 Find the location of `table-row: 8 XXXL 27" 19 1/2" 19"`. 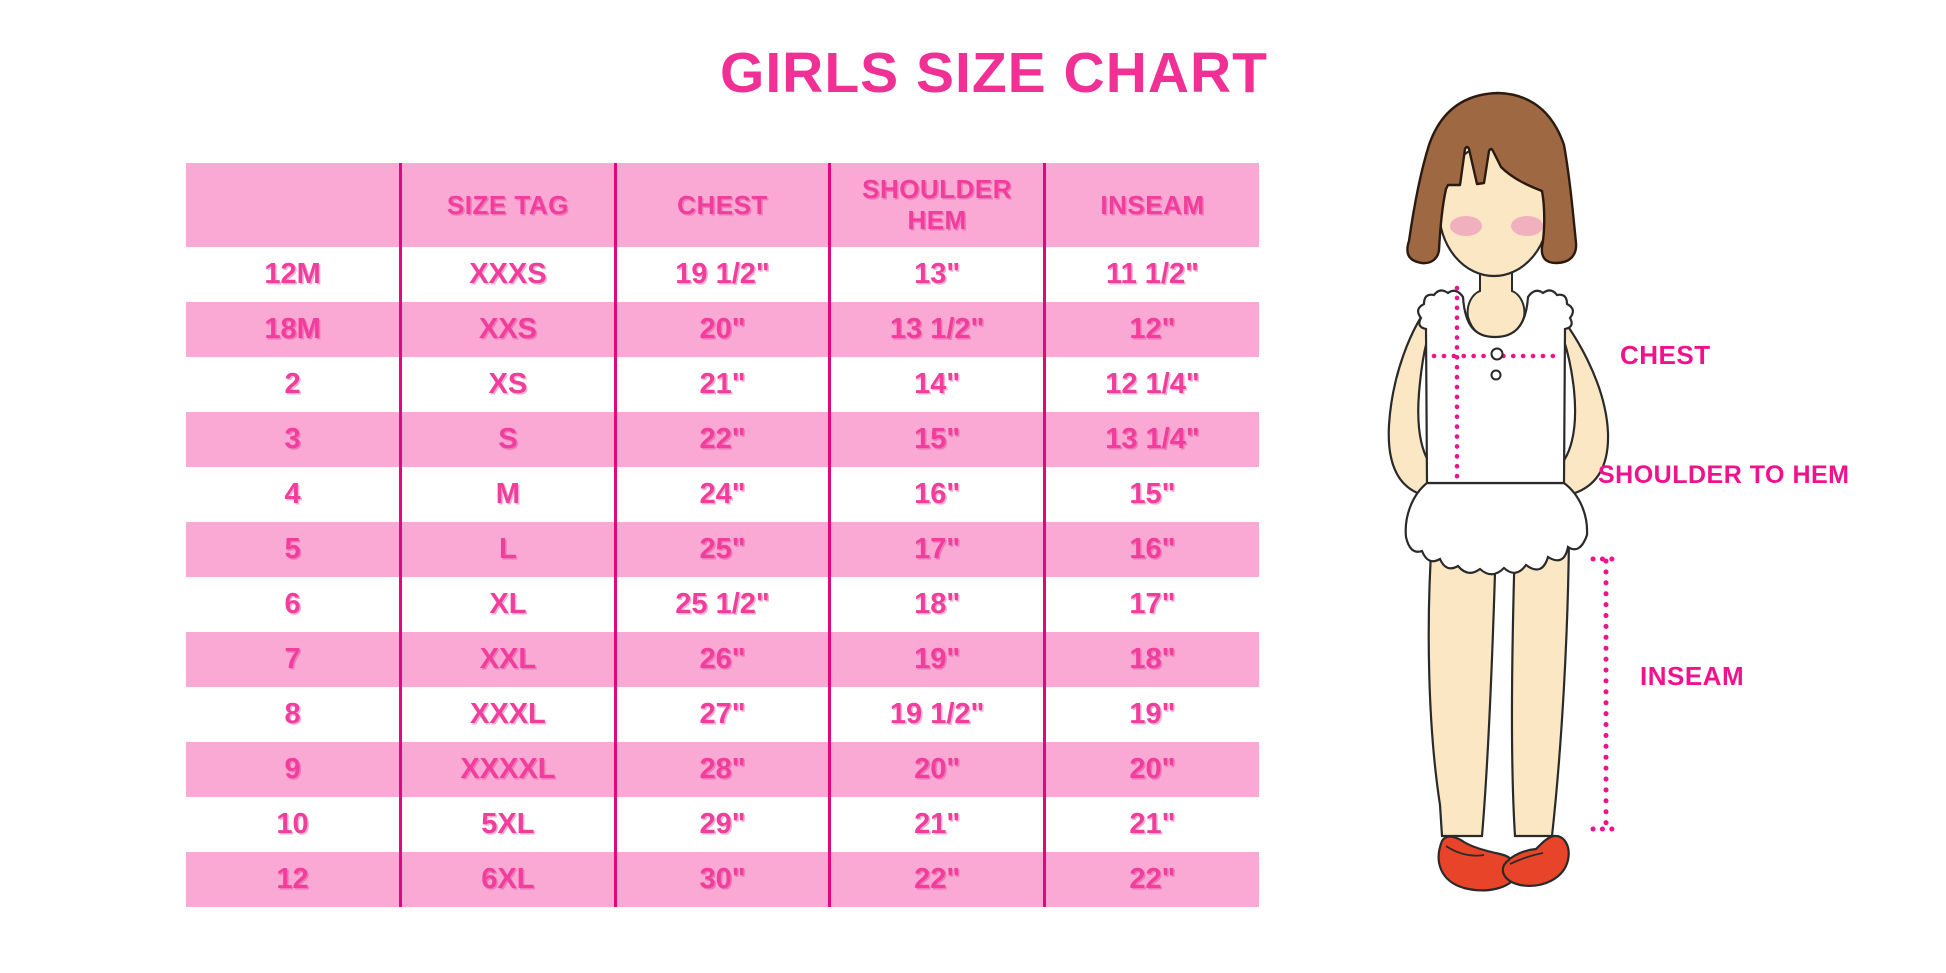

table-row: 8 XXXL 27" 19 1/2" 19" is located at coordinates (722, 714).